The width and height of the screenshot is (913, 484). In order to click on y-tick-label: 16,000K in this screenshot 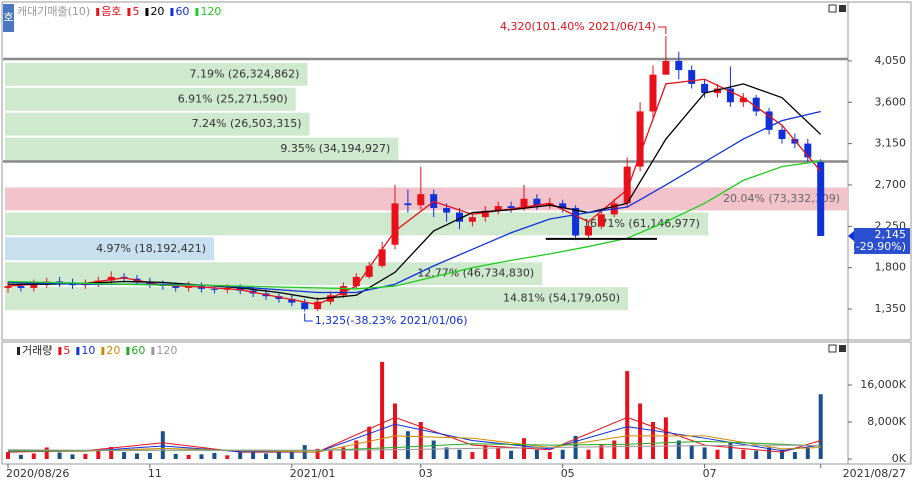, I will do `click(883, 384)`.